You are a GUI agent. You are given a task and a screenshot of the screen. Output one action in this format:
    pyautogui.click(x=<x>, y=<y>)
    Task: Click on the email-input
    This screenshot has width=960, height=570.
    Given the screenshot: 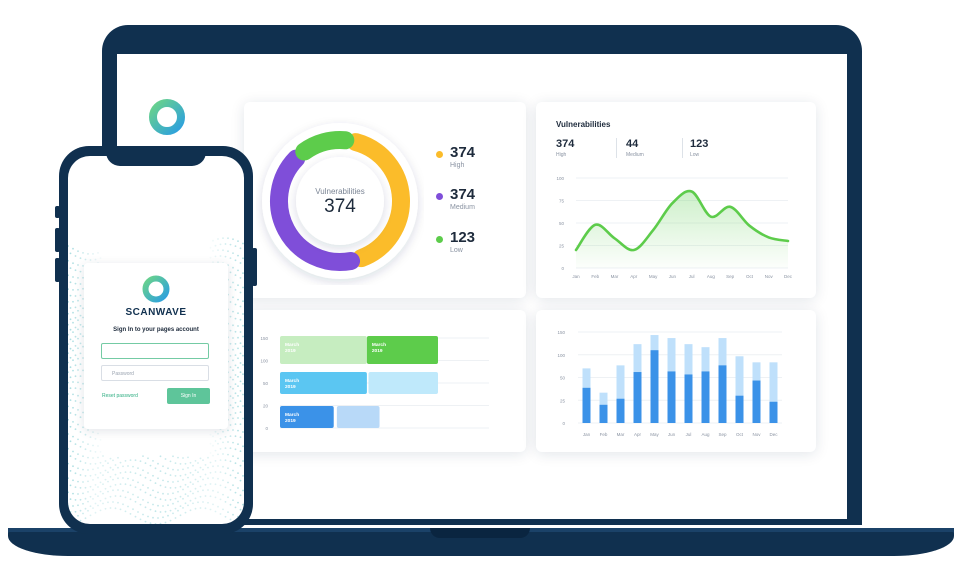 What is the action you would take?
    pyautogui.click(x=155, y=351)
    